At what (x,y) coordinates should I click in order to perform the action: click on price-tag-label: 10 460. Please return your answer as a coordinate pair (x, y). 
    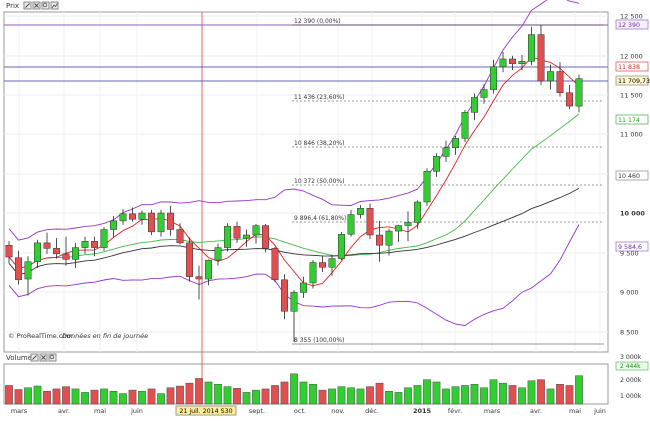
    Looking at the image, I should click on (629, 176).